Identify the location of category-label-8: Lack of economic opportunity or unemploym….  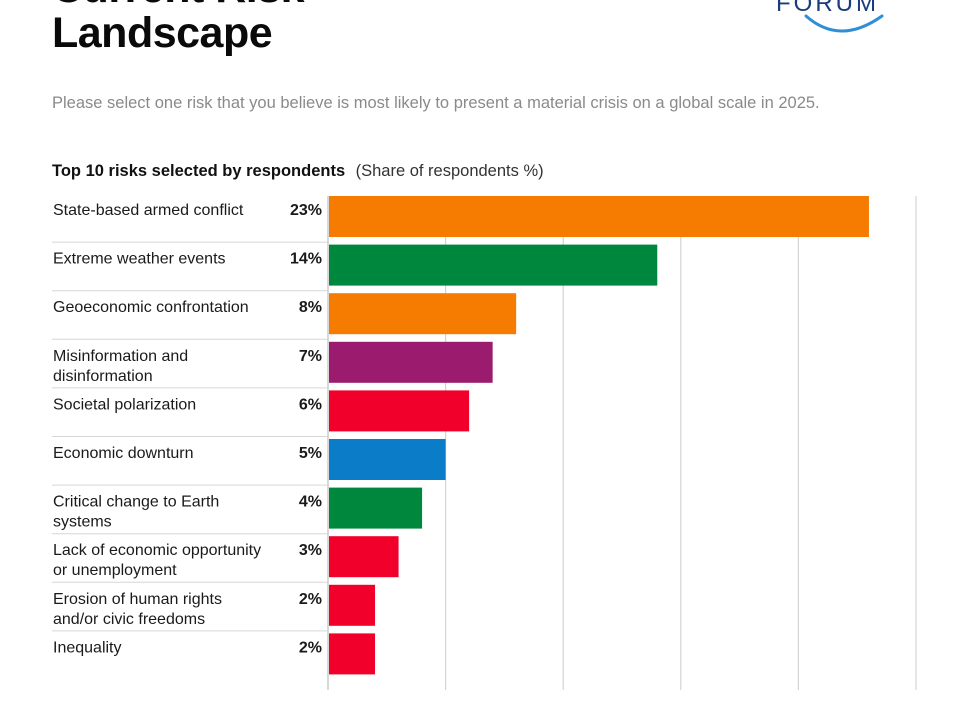
(157, 560).